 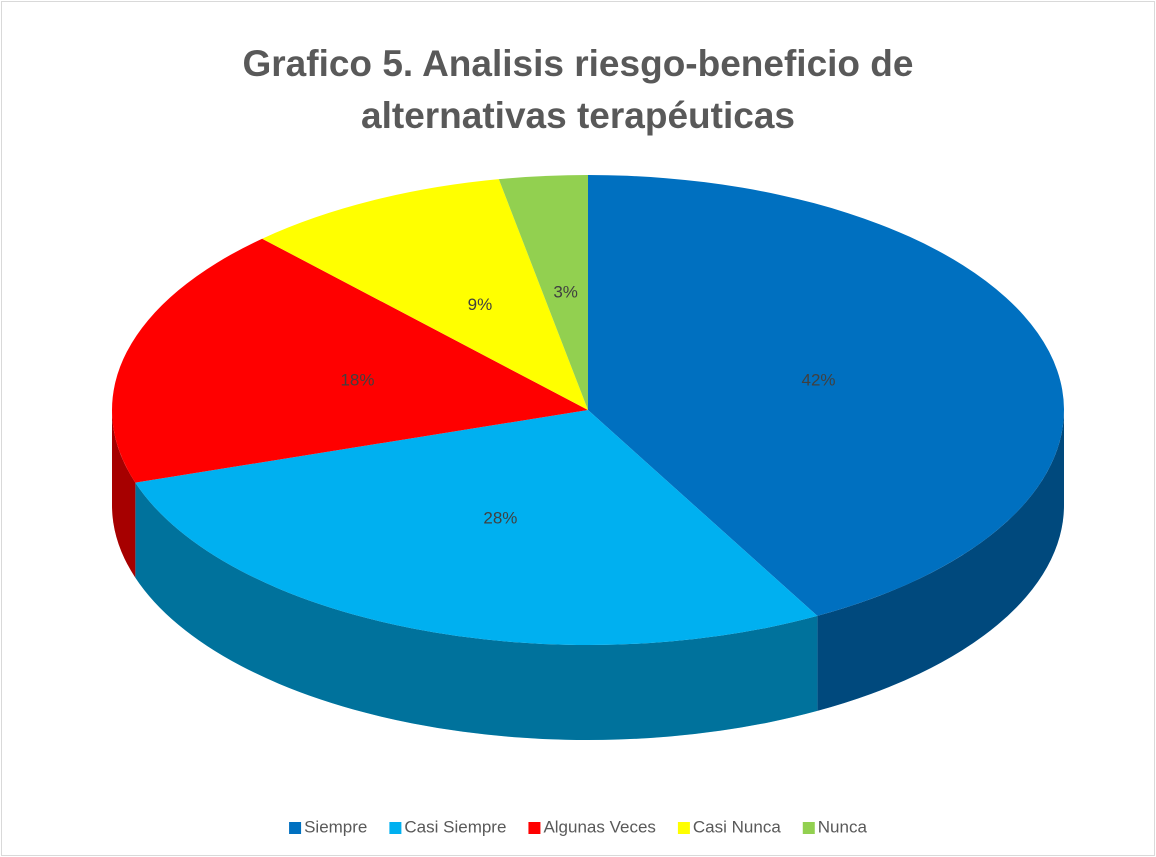 What do you see at coordinates (335, 826) in the screenshot?
I see `legend-label: Siempre` at bounding box center [335, 826].